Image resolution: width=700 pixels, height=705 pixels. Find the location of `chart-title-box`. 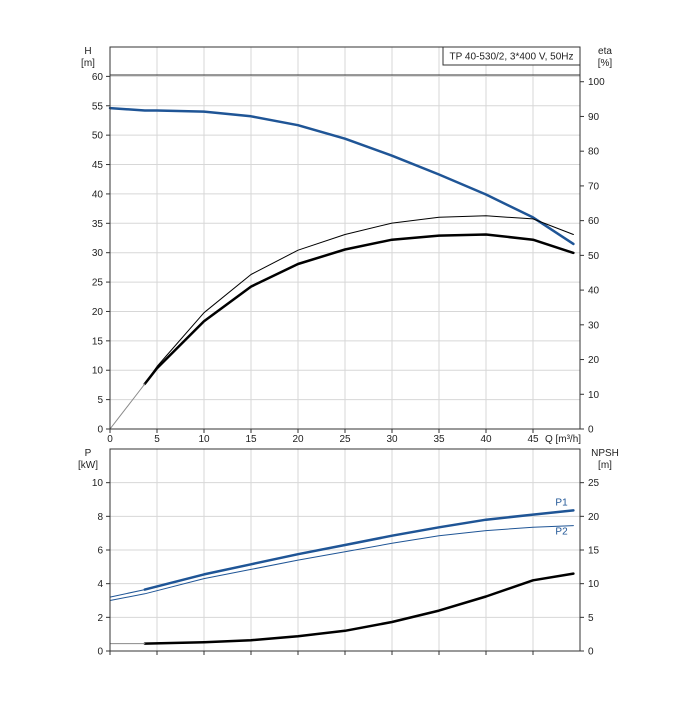

chart-title-box is located at coordinates (511, 56).